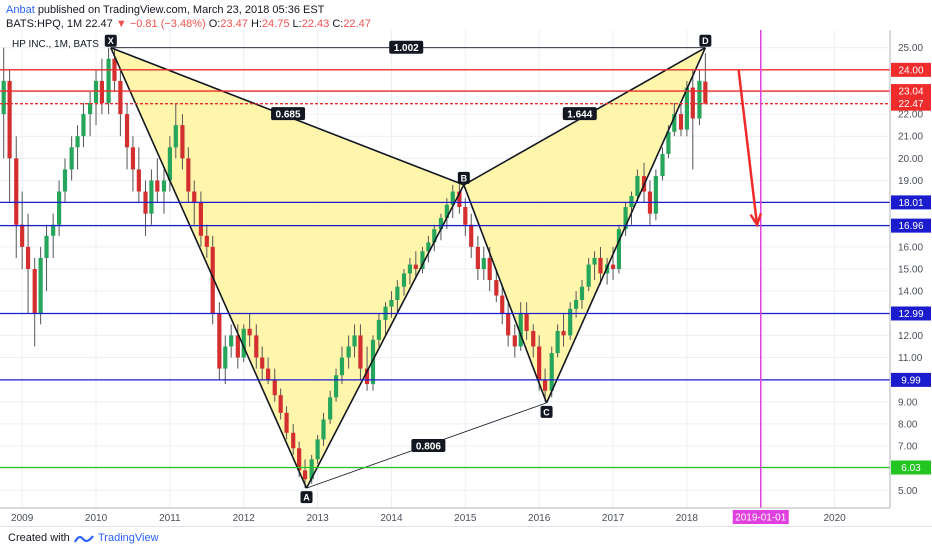 The width and height of the screenshot is (932, 551). What do you see at coordinates (911, 225) in the screenshot?
I see `level-price-label: 16.96` at bounding box center [911, 225].